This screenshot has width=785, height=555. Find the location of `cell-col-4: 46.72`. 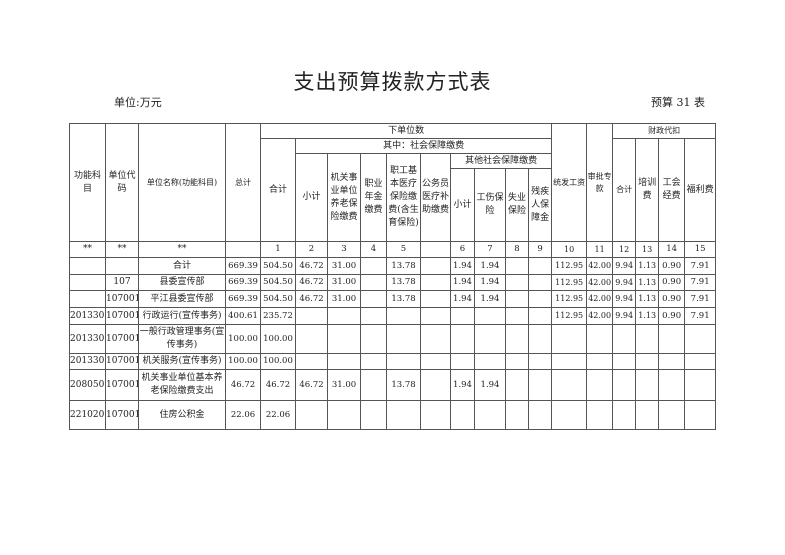

cell-col-4: 46.72 is located at coordinates (278, 385).